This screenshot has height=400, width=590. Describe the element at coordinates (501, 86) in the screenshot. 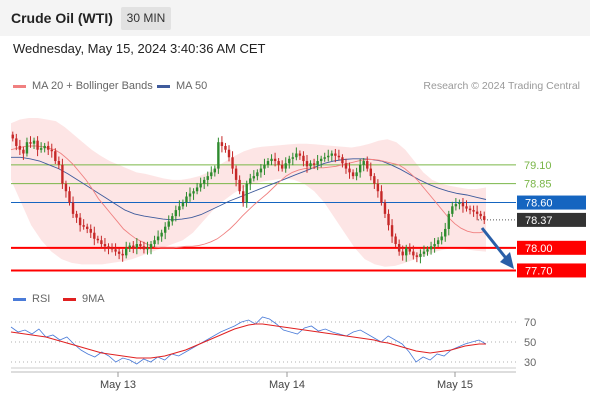

I see `credit-text: Research © 2024 Trading Central` at that location.